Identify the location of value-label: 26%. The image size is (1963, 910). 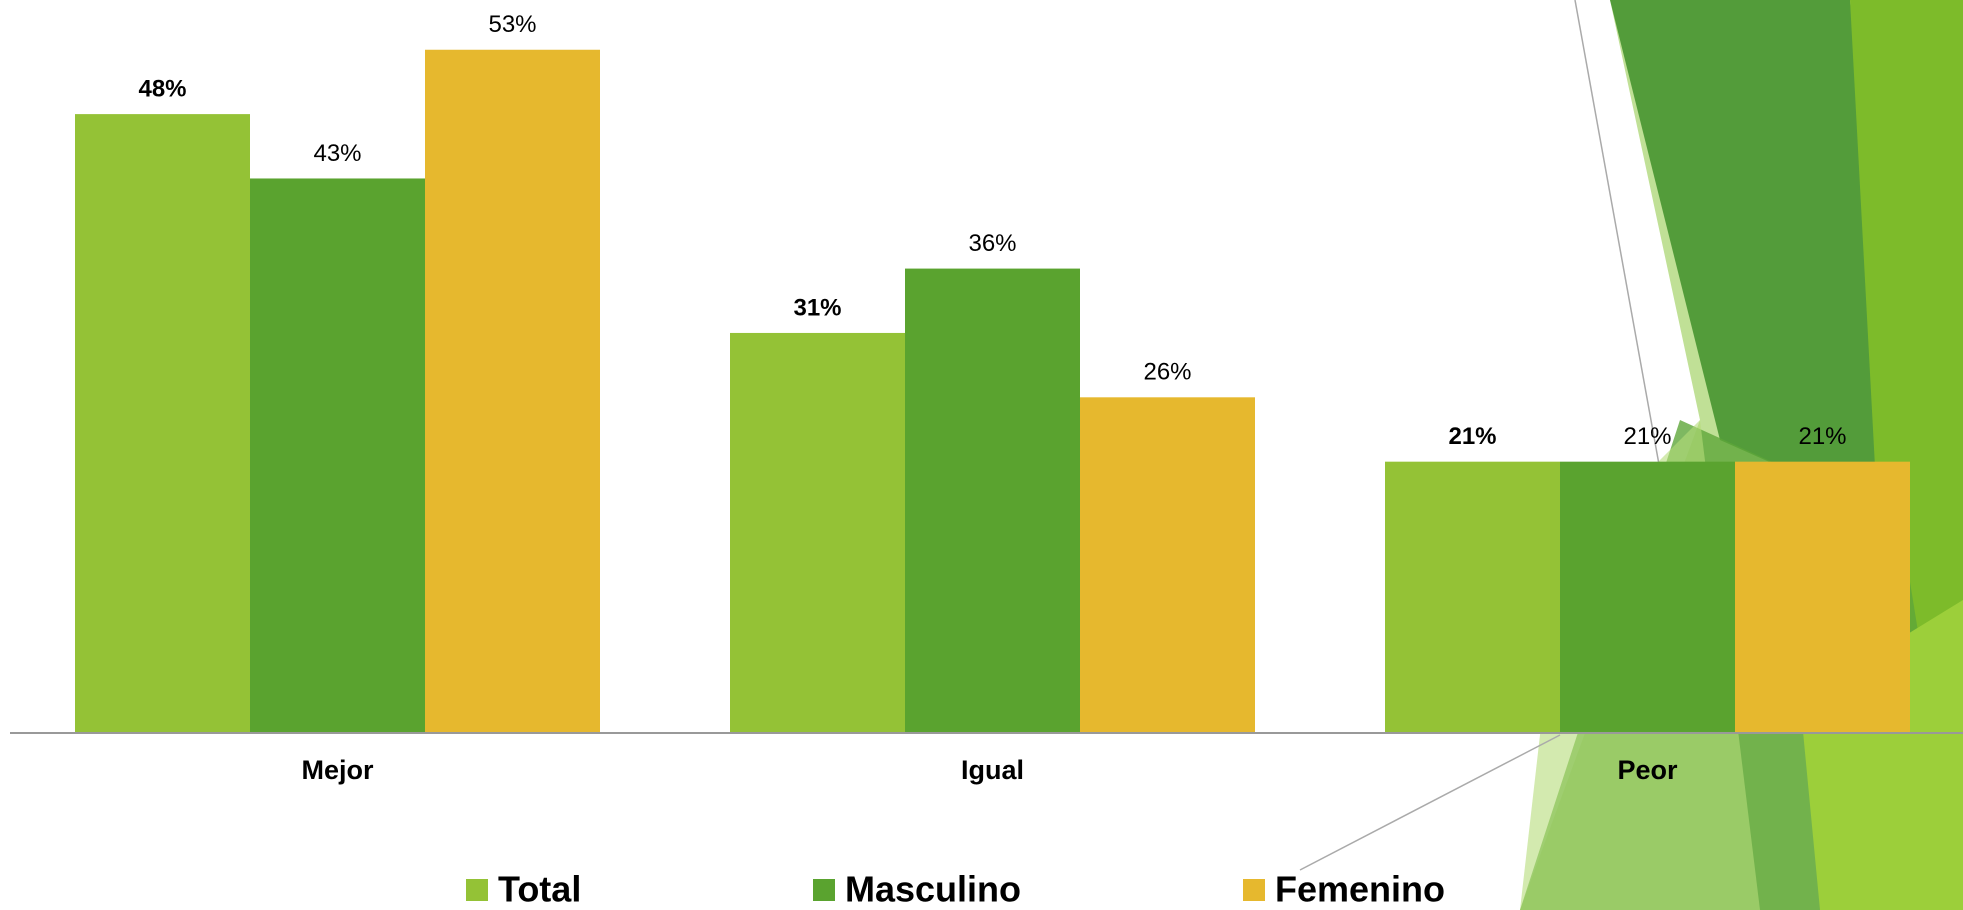
(1167, 372).